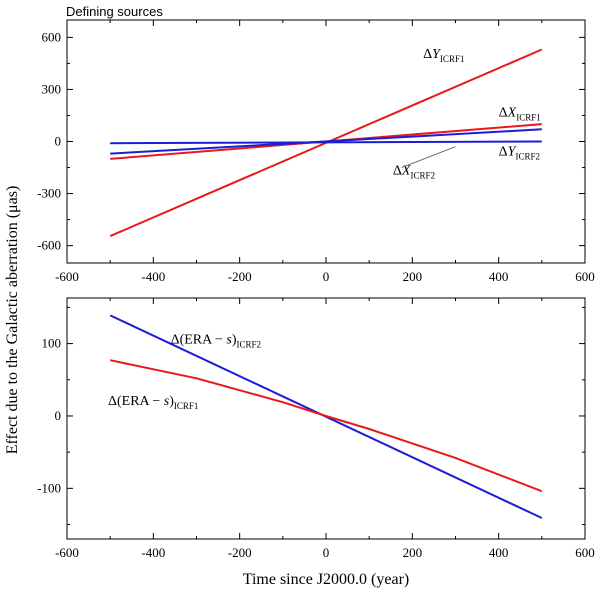  Describe the element at coordinates (414, 171) in the screenshot. I see `series-annotation: ΔXICRF2` at that location.